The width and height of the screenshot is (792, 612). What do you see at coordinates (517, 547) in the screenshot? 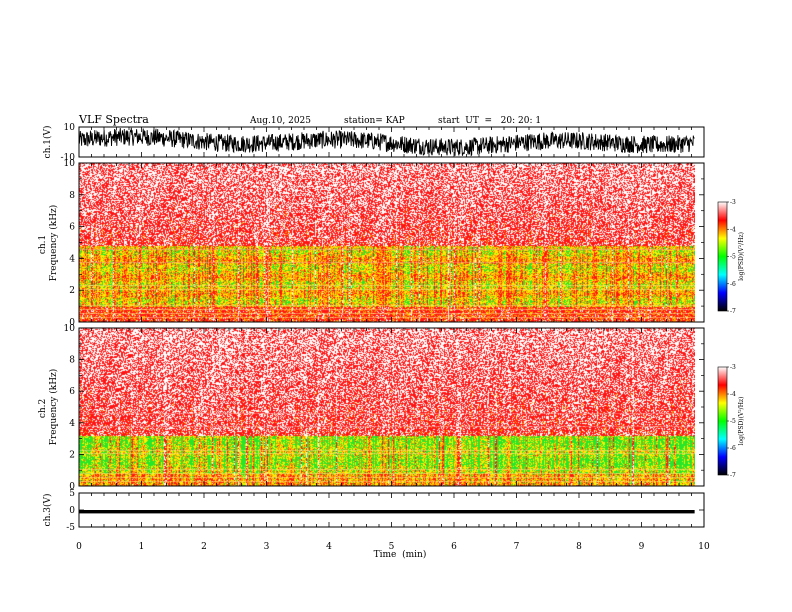
I see `x-tick-label: 7` at bounding box center [517, 547].